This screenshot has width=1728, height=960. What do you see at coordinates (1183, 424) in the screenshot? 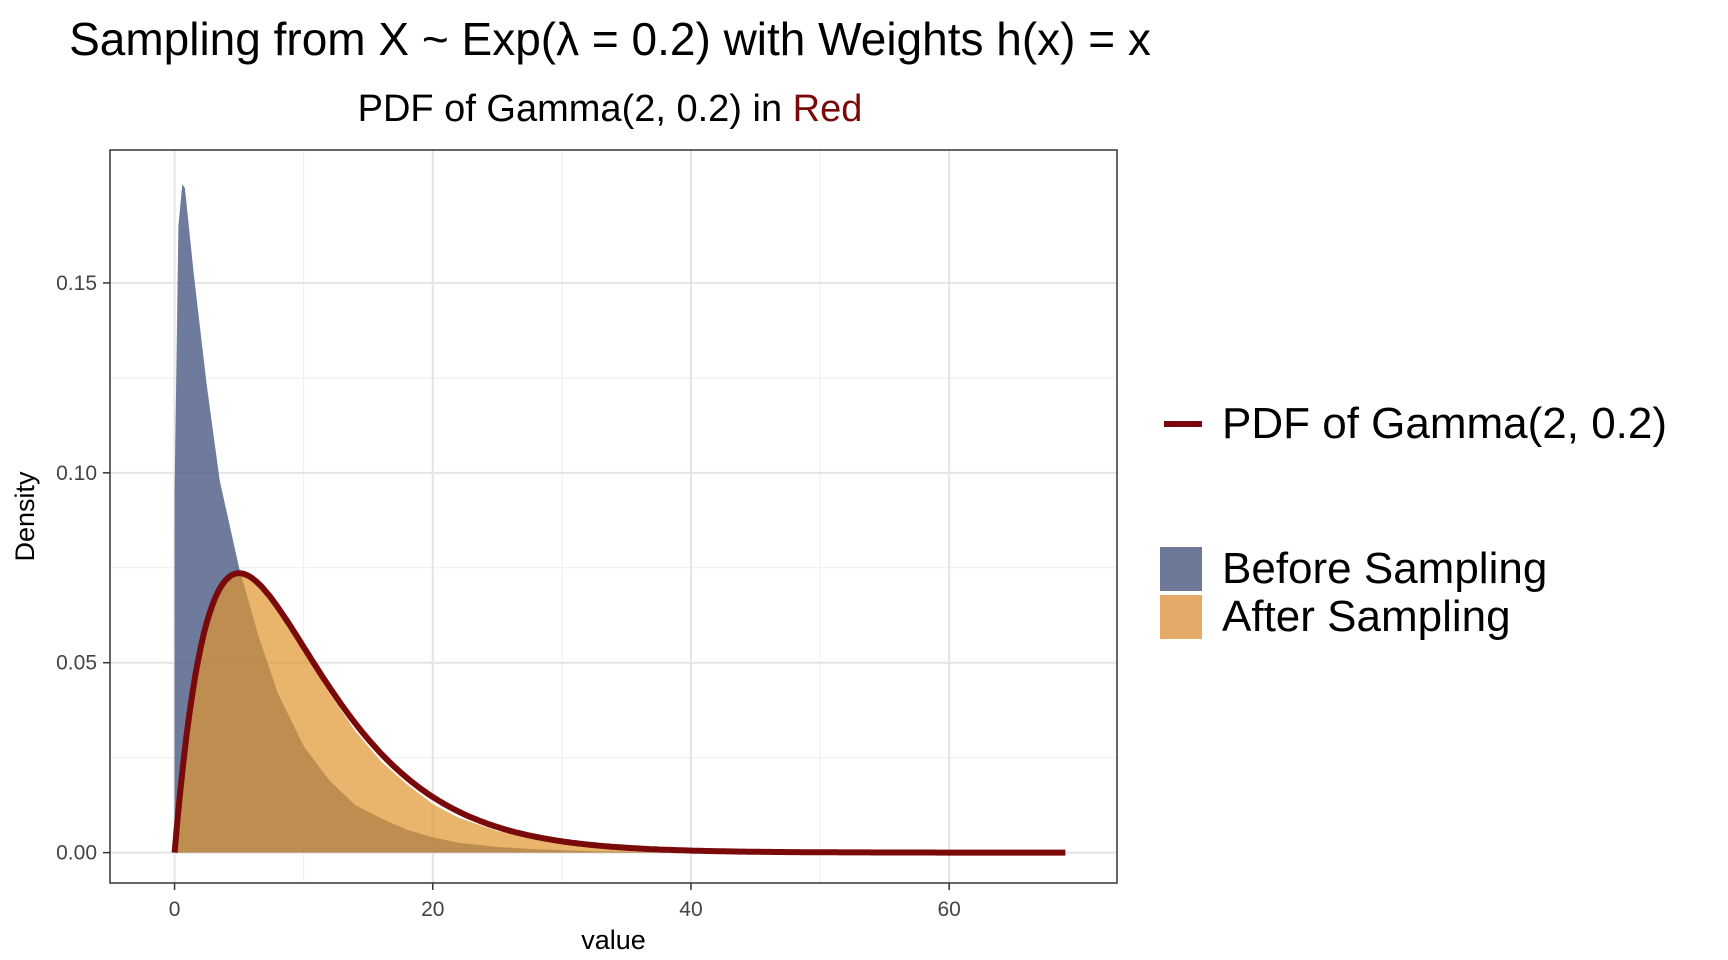
I see `legend-line-key` at bounding box center [1183, 424].